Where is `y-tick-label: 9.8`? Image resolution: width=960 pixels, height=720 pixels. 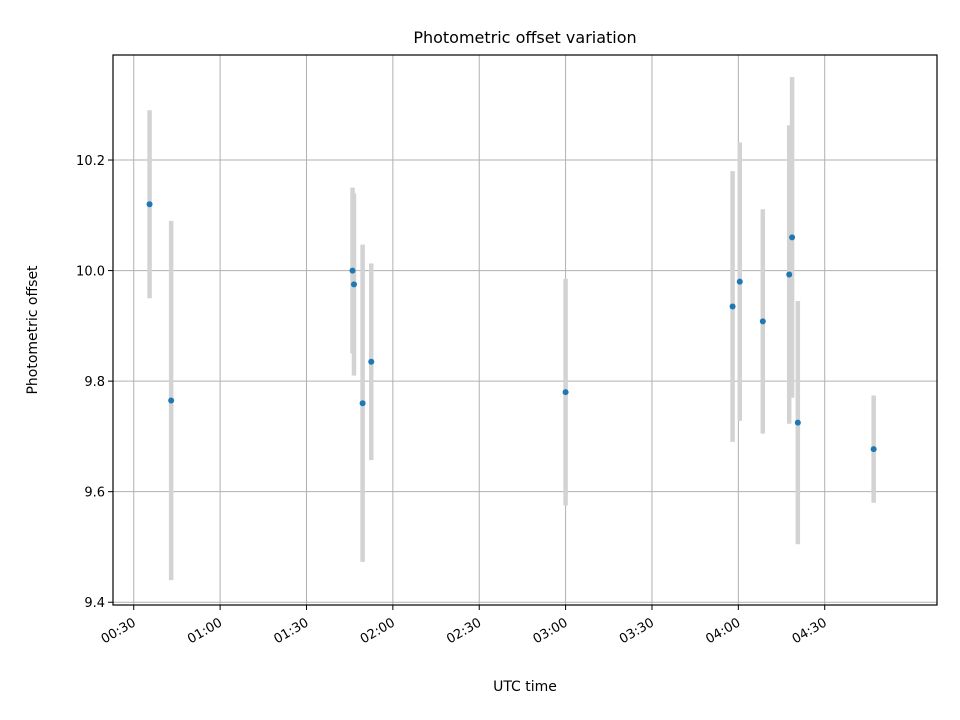
y-tick-label: 9.8 is located at coordinates (94, 382).